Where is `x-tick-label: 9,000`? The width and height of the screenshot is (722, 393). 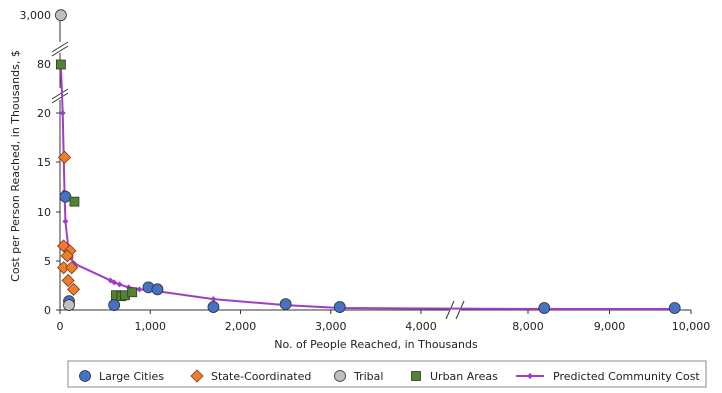 x-tick-label: 9,000 is located at coordinates (610, 326).